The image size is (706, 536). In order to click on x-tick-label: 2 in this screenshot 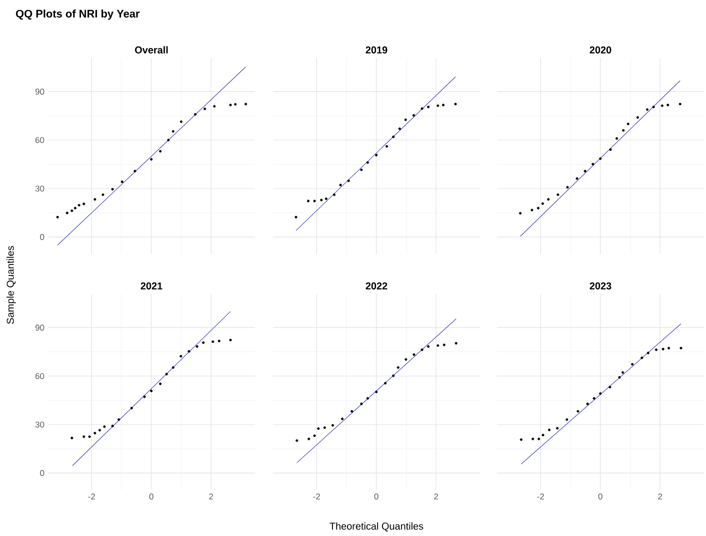, I will do `click(660, 497)`.